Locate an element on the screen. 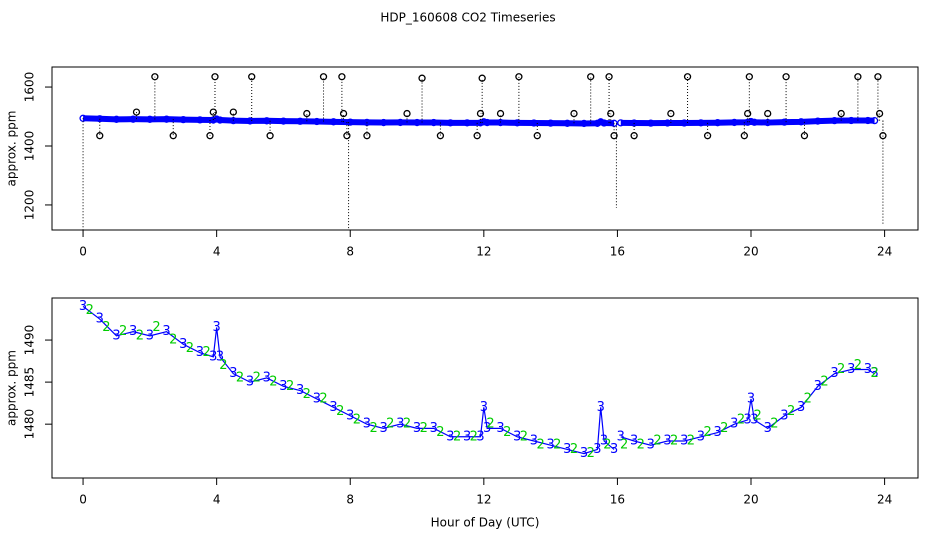 The height and width of the screenshot is (540, 936). x-tick-label: 20 is located at coordinates (750, 500).